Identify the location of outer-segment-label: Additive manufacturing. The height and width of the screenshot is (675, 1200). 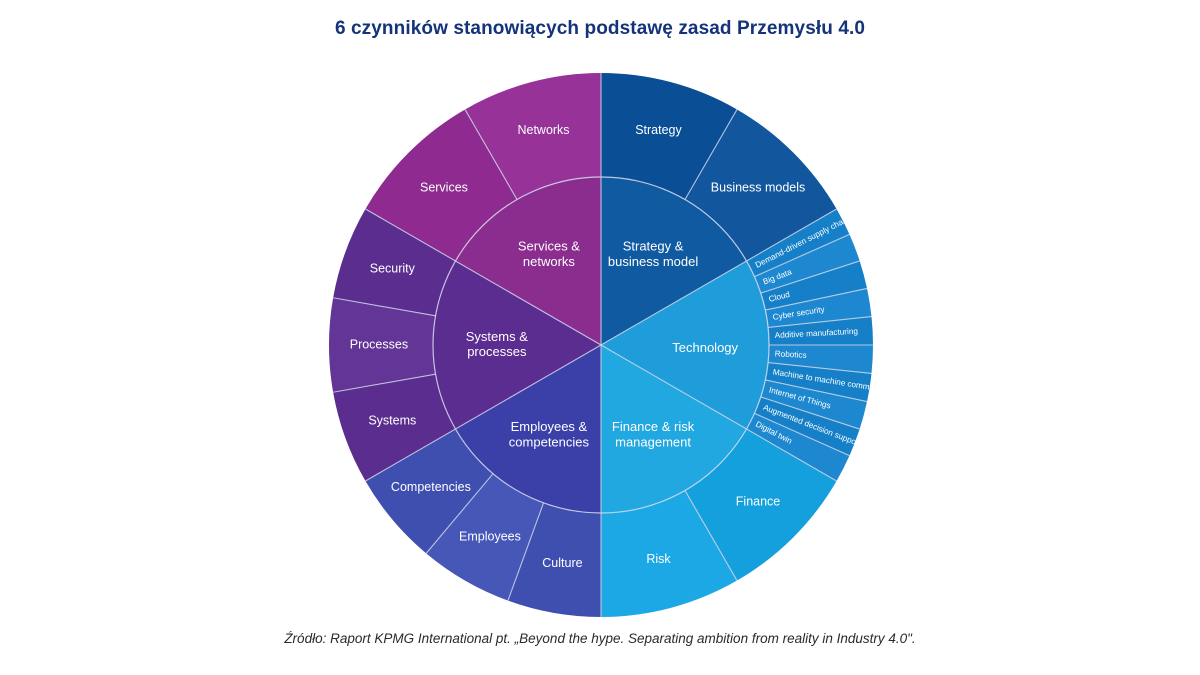
(817, 333).